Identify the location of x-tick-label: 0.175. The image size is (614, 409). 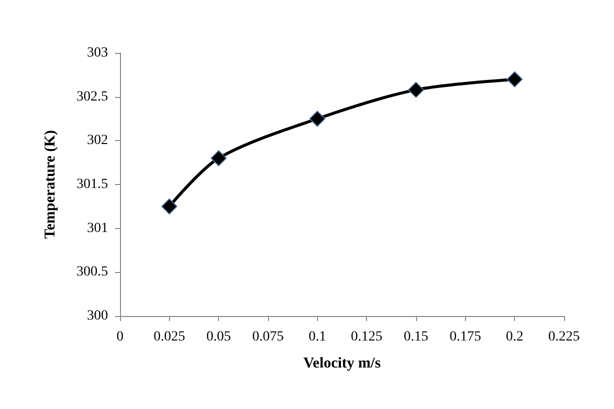
(466, 337).